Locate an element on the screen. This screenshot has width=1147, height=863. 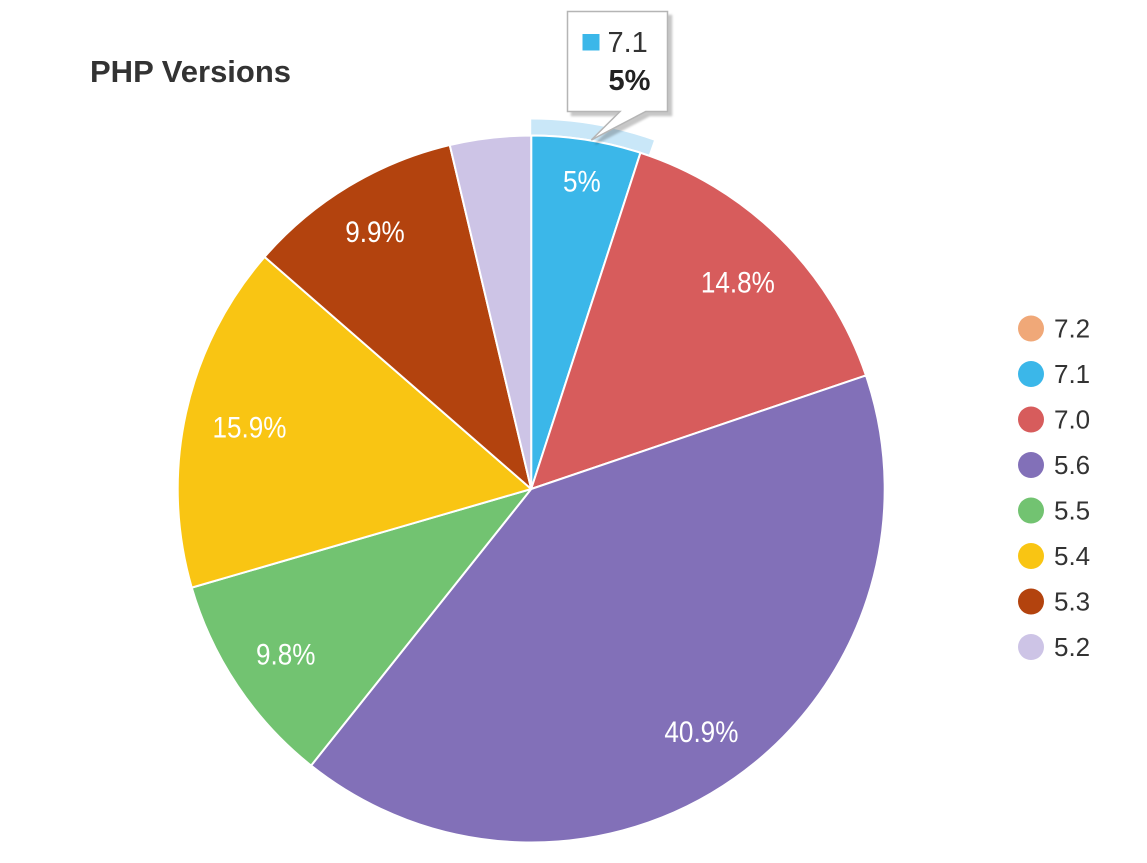
svg-text: 14.8% is located at coordinates (738, 282).